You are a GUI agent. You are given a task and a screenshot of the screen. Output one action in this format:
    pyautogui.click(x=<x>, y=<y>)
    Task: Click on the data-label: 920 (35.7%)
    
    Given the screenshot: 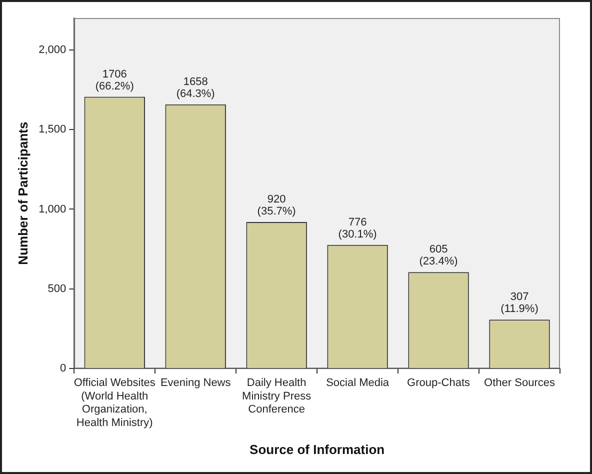 What is the action you would take?
    pyautogui.click(x=276, y=206)
    